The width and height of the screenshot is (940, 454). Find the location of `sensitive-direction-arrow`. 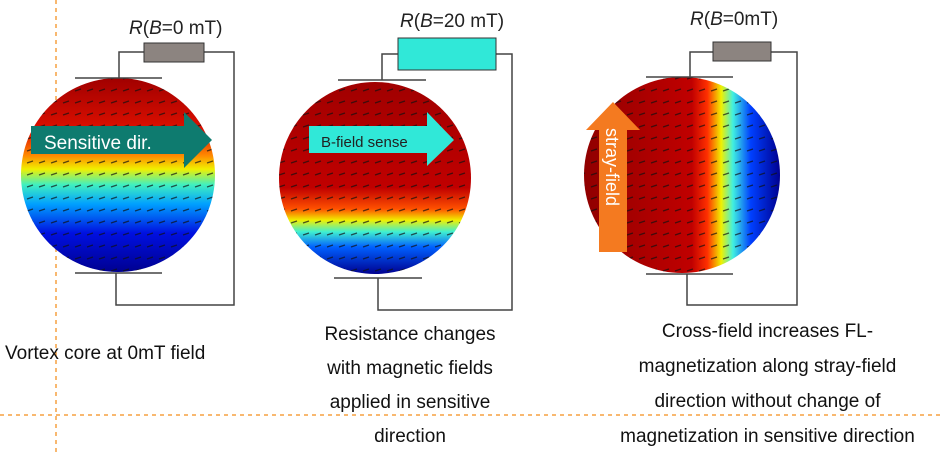

sensitive-direction-arrow is located at coordinates (121, 140).